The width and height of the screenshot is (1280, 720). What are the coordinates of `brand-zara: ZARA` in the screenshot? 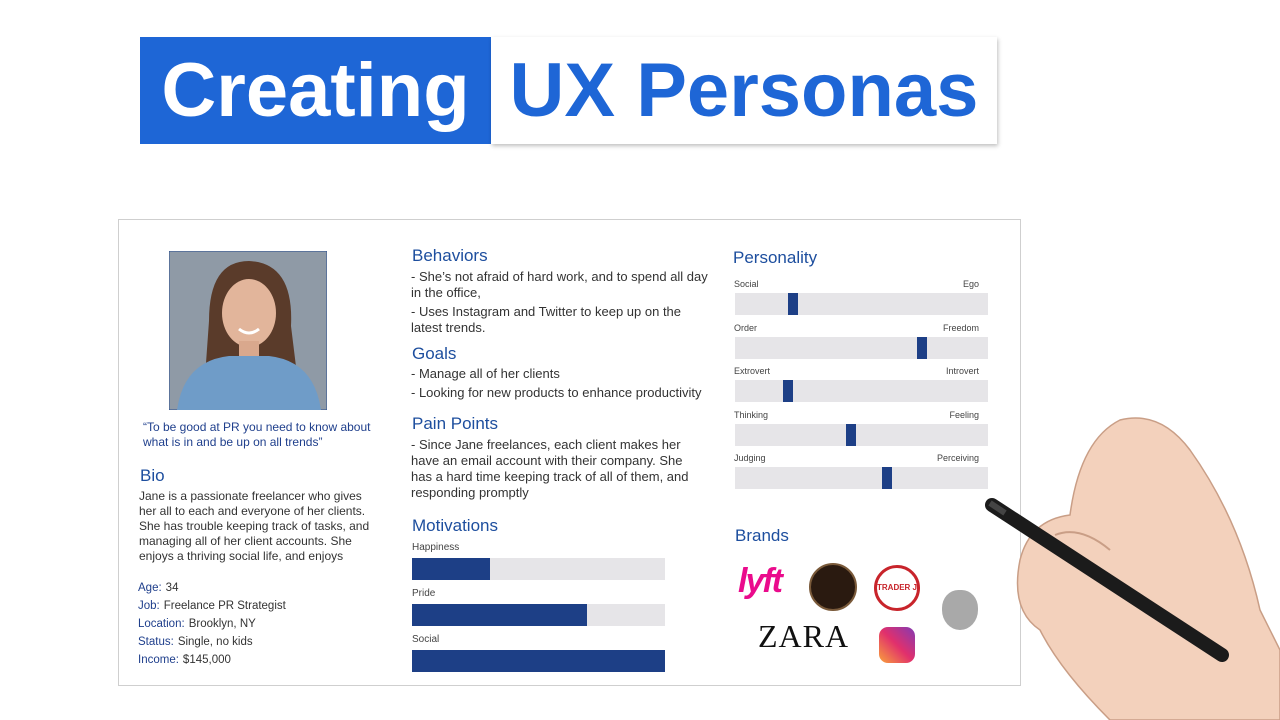 It's located at (804, 636).